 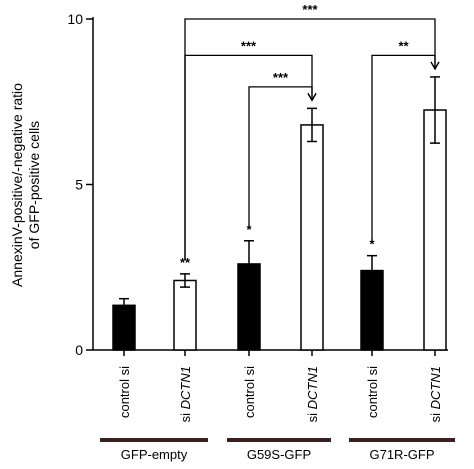 I want to click on y-axis-label-line: AnnexinV-positive/-negative ratio, so click(x=17, y=185).